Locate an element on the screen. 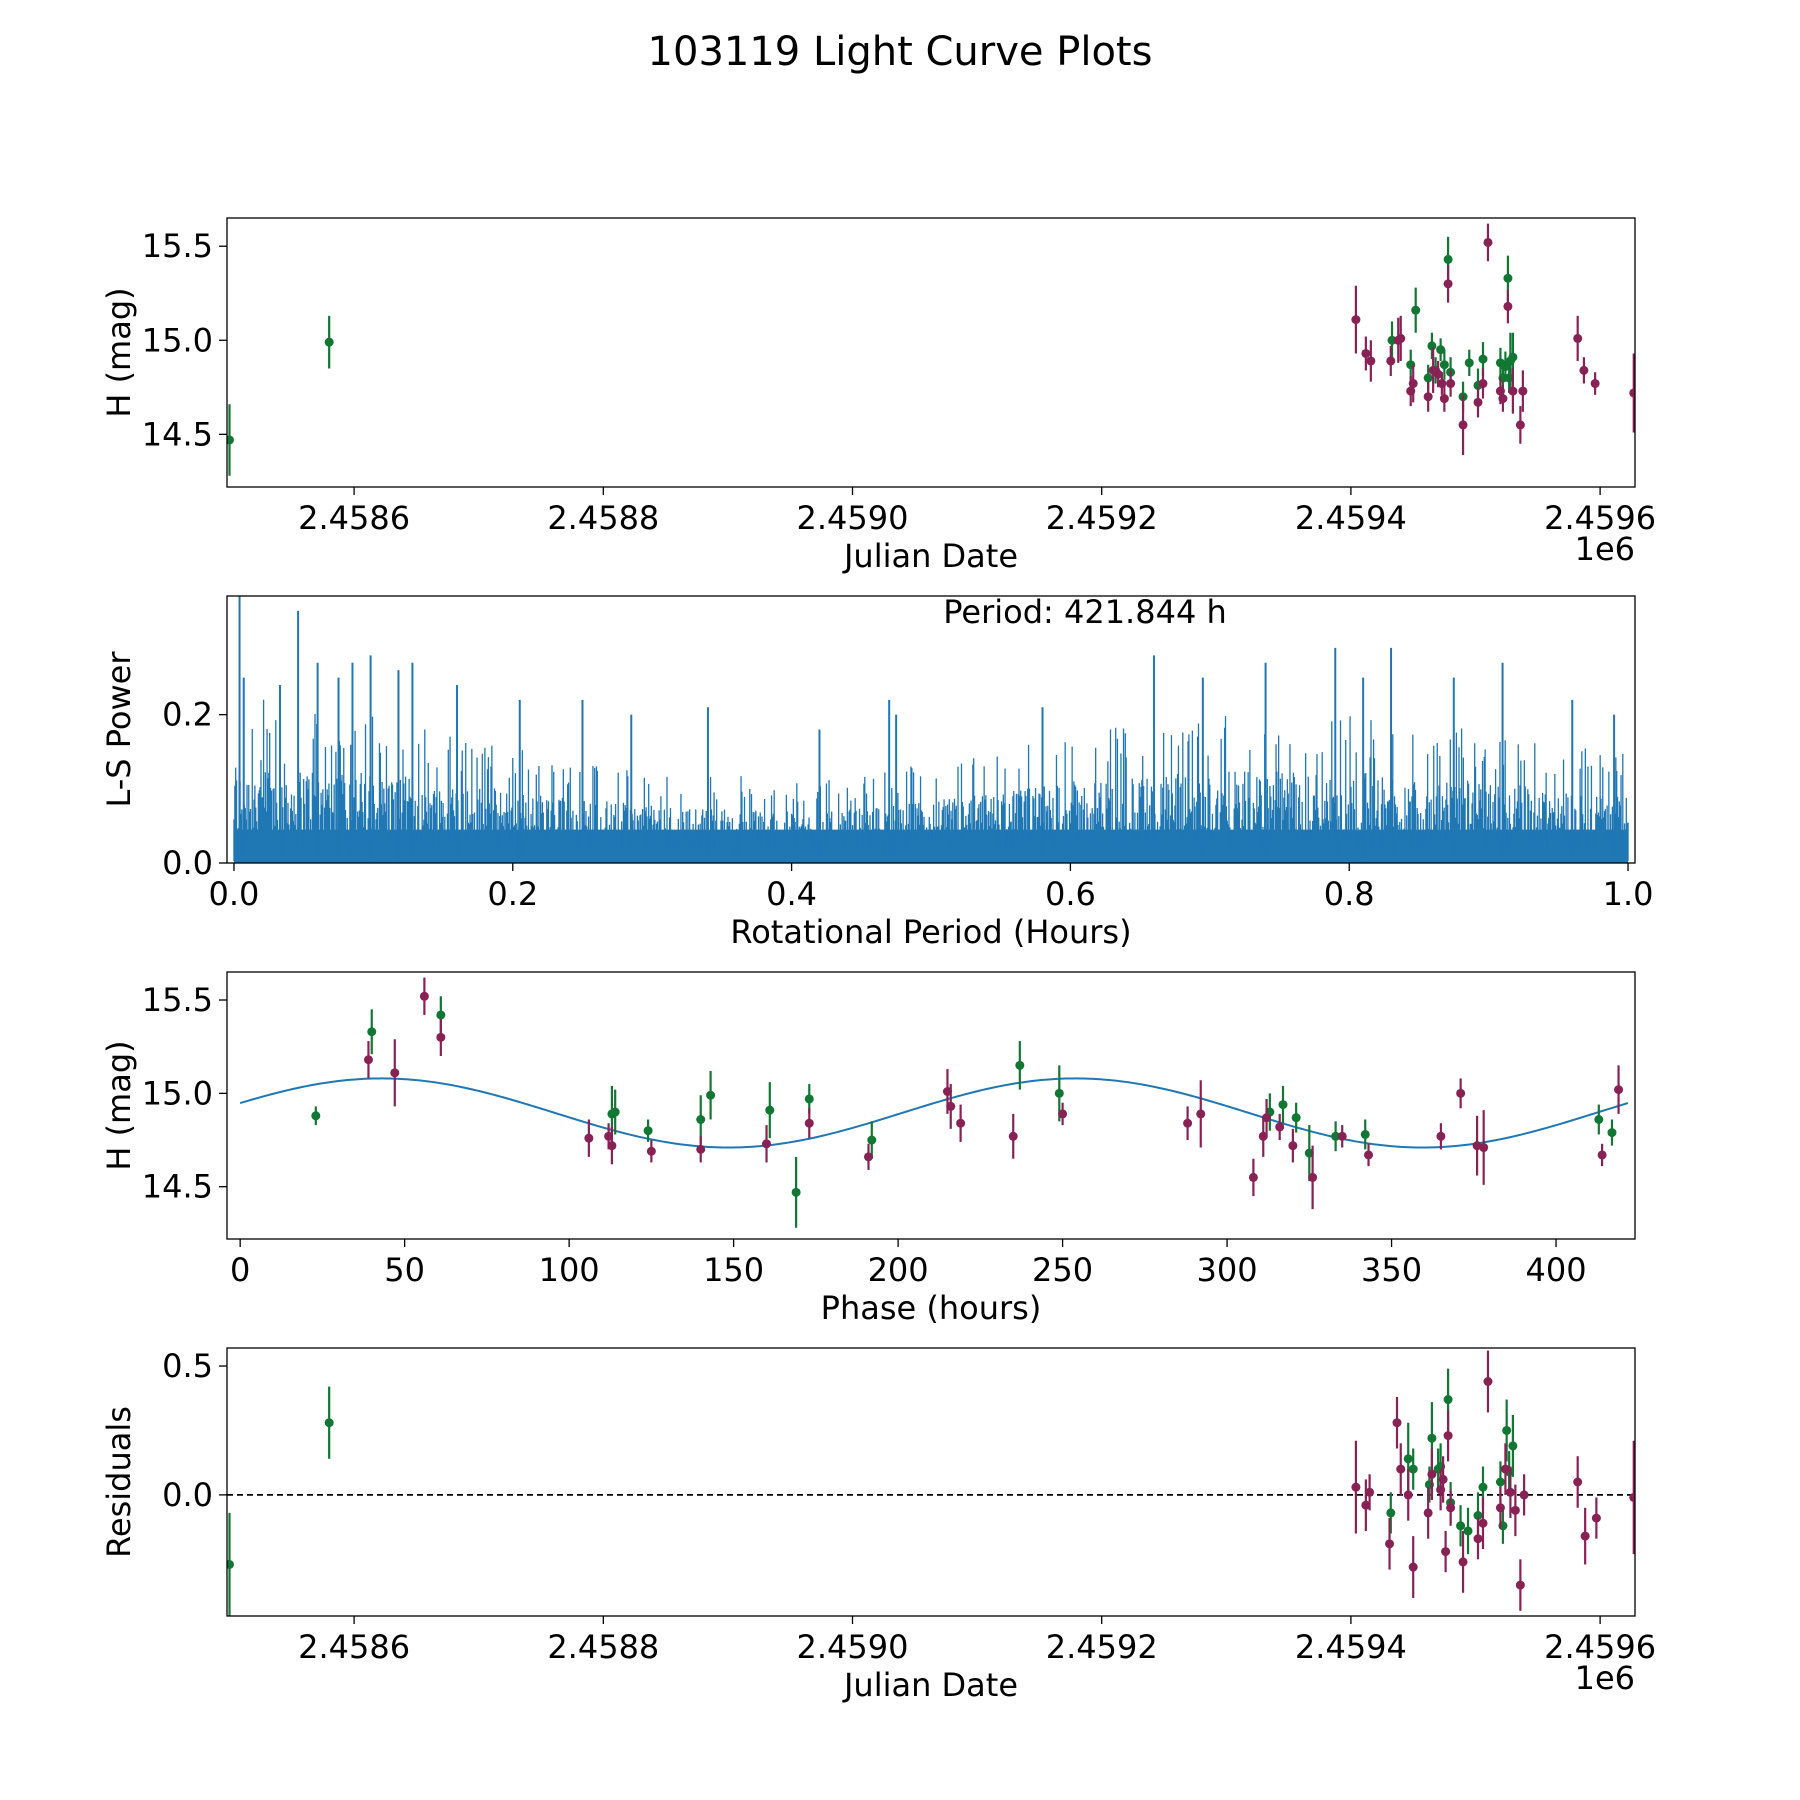 The width and height of the screenshot is (1800, 1800). phased-xtick-label: 0 is located at coordinates (240, 1270).